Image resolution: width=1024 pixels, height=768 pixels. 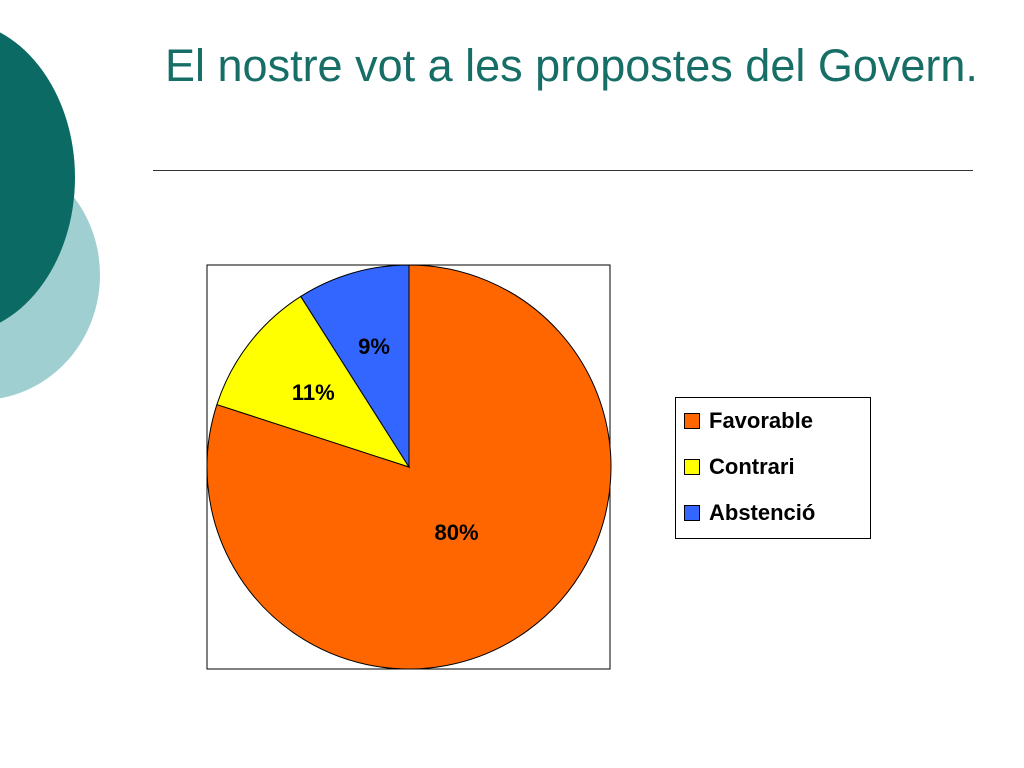 I want to click on legend-swatch-contrari, so click(x=692, y=466).